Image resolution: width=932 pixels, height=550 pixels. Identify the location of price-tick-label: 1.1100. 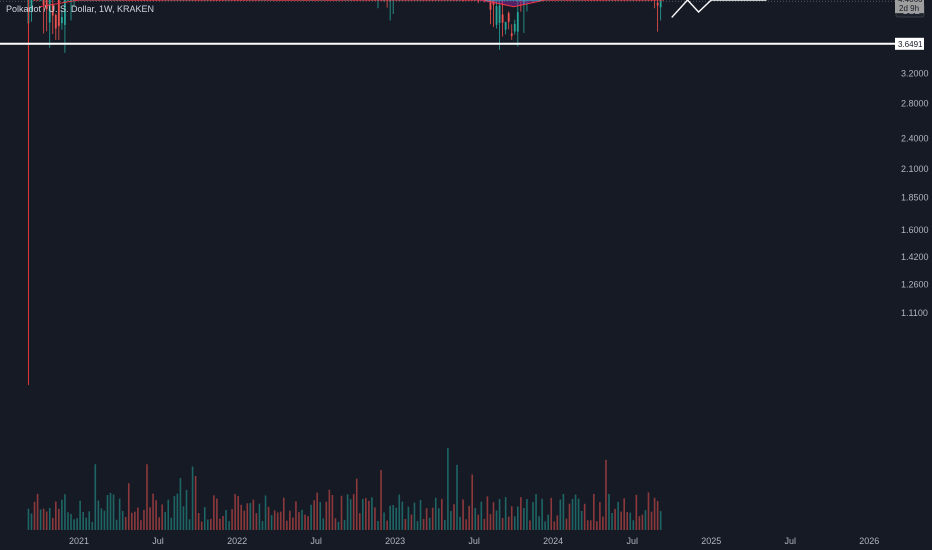
(914, 313).